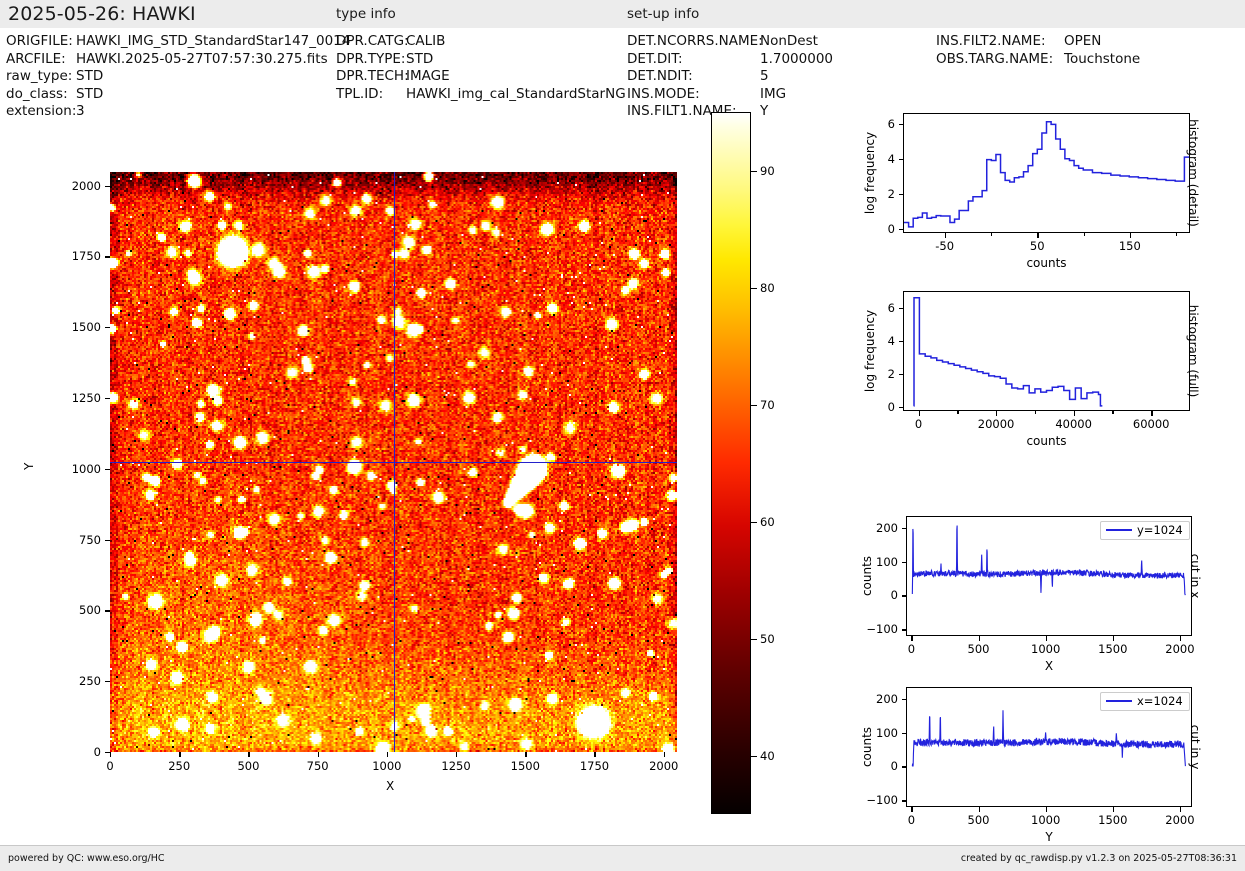 The image size is (1245, 871). I want to click on info-value: IMG, so click(773, 93).